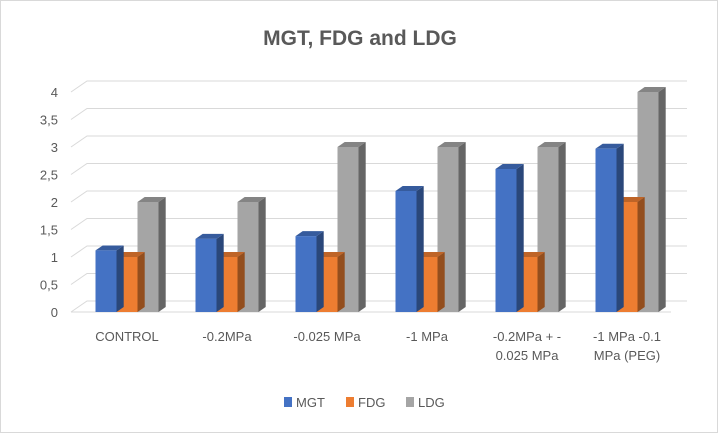  What do you see at coordinates (49, 202) in the screenshot?
I see `y-axis-ticks: 0 0,5 1 1,5 2 2,5 3 3,5 4` at bounding box center [49, 202].